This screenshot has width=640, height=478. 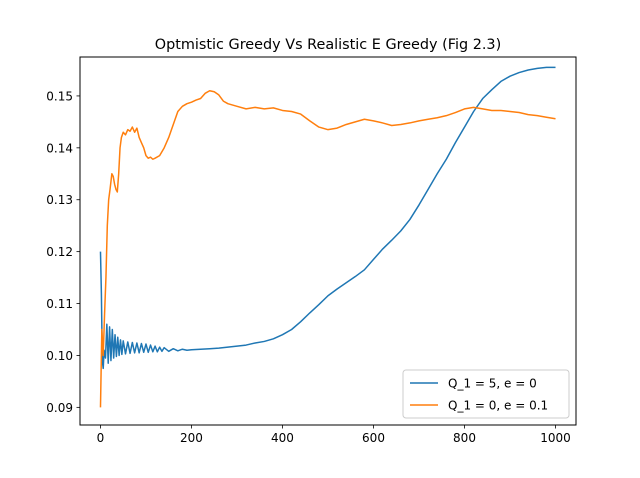 I want to click on x-tick-label: 200, so click(x=191, y=438).